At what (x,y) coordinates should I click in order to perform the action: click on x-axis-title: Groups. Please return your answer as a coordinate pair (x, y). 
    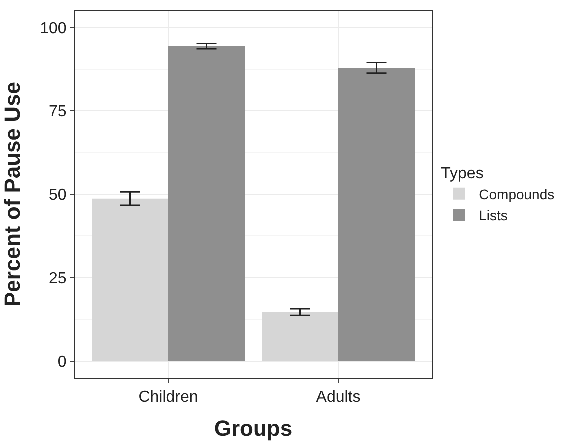
    Looking at the image, I should click on (253, 429).